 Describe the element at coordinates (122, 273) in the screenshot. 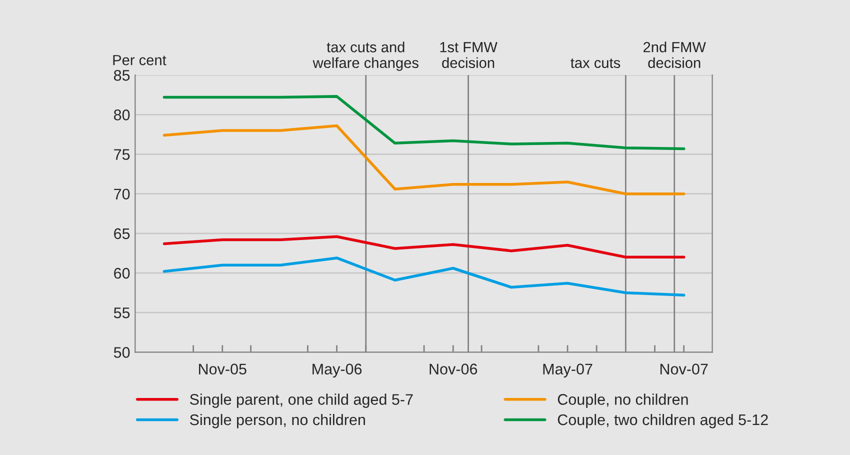

I see `y-tick-label: 60` at that location.